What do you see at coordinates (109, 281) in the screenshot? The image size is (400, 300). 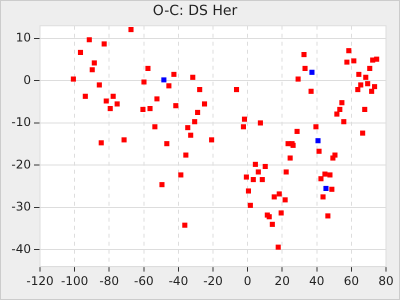 I see `x-tick-label: -80` at bounding box center [109, 281].